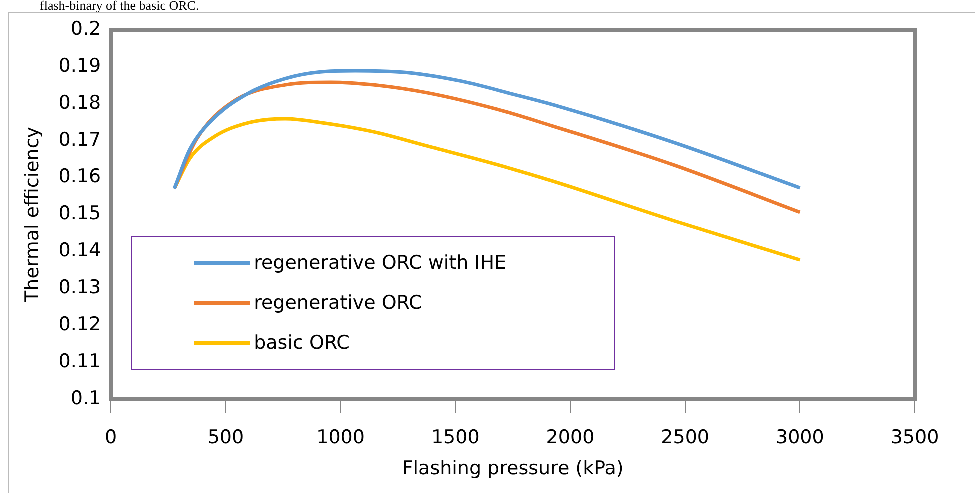 The image size is (975, 493). Describe the element at coordinates (800, 437) in the screenshot. I see `x-tick-label: 3000` at that location.